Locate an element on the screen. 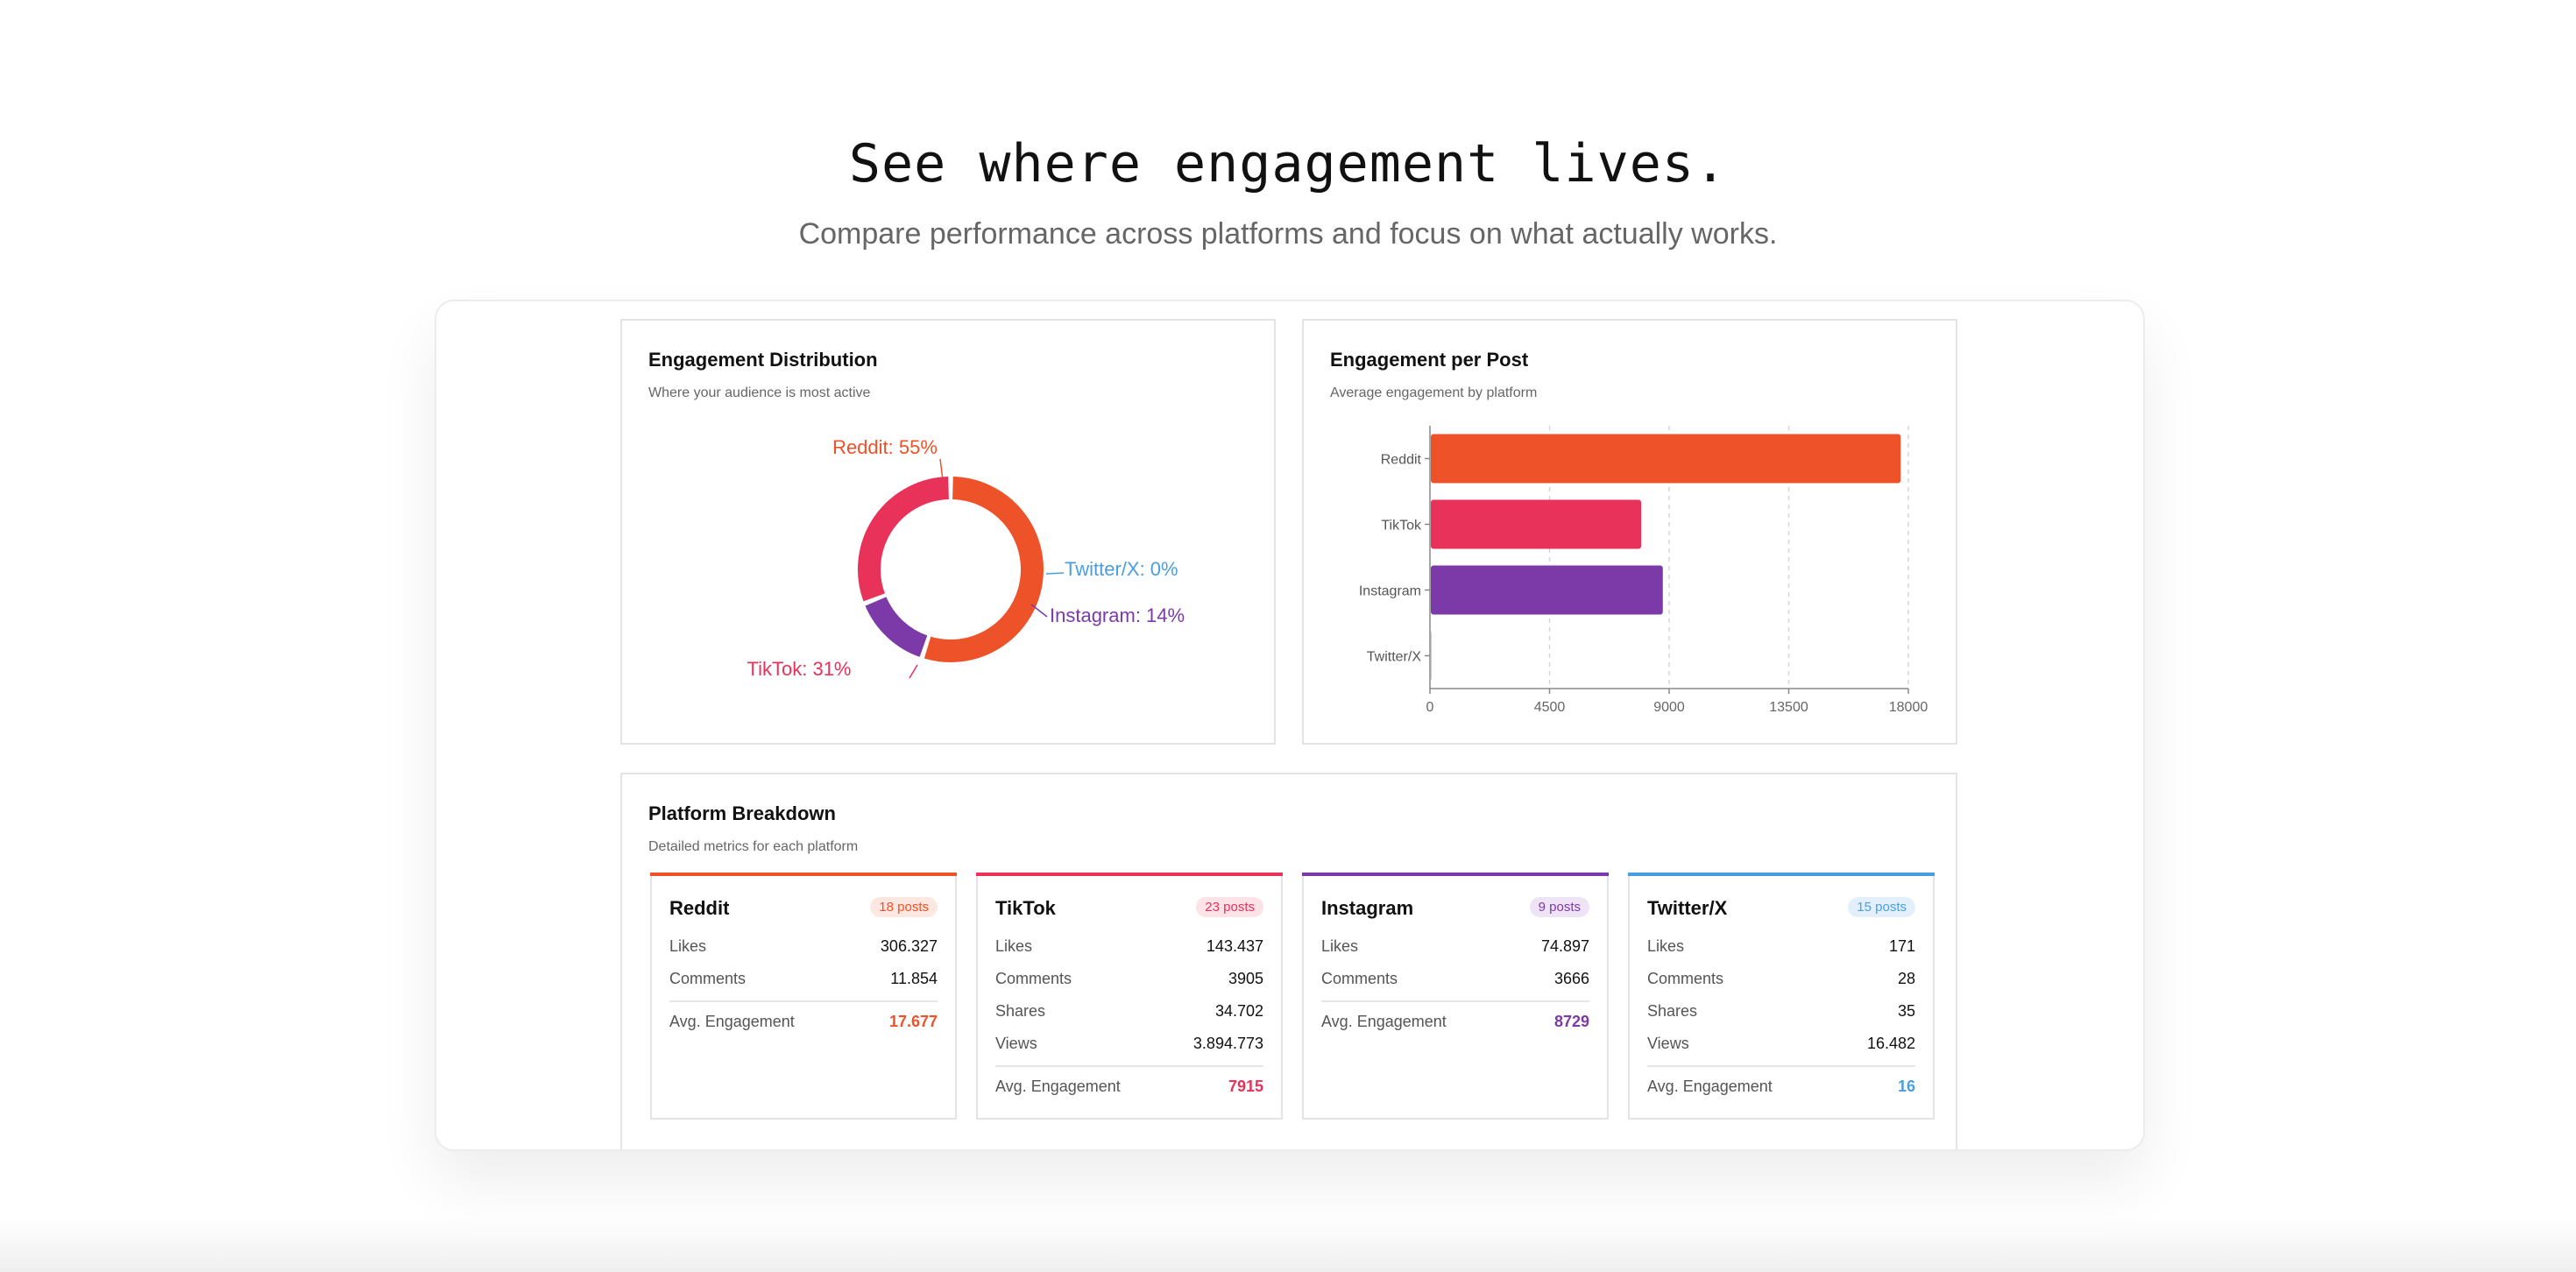 The image size is (2576, 1272). metric-row: Shares 34.702 is located at coordinates (1129, 1014).